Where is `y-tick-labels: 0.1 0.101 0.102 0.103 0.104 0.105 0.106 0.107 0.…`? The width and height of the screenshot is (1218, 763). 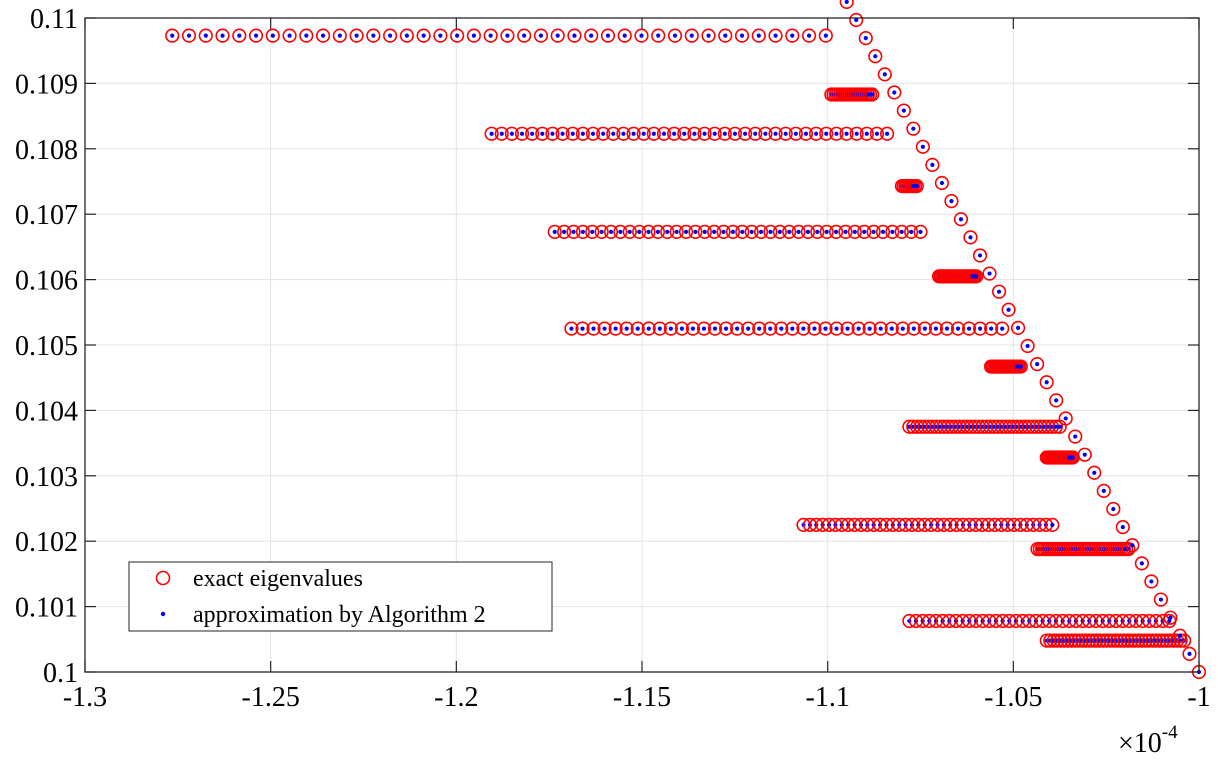 y-tick-labels: 0.1 0.101 0.102 0.103 0.104 0.105 0.106 0.107 0.… is located at coordinates (46, 346).